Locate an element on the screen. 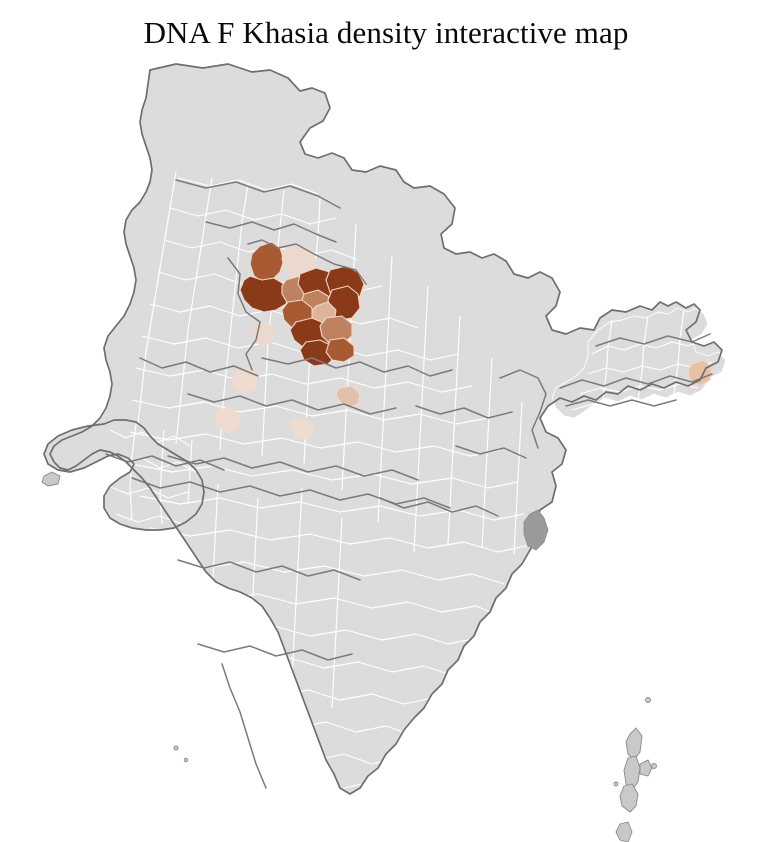  sundarbans-patch is located at coordinates (536, 530).